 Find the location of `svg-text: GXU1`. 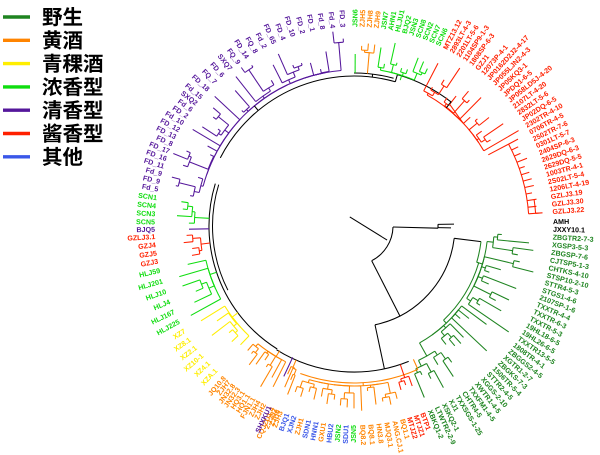

svg-text: GXU1 is located at coordinates (322, 432).